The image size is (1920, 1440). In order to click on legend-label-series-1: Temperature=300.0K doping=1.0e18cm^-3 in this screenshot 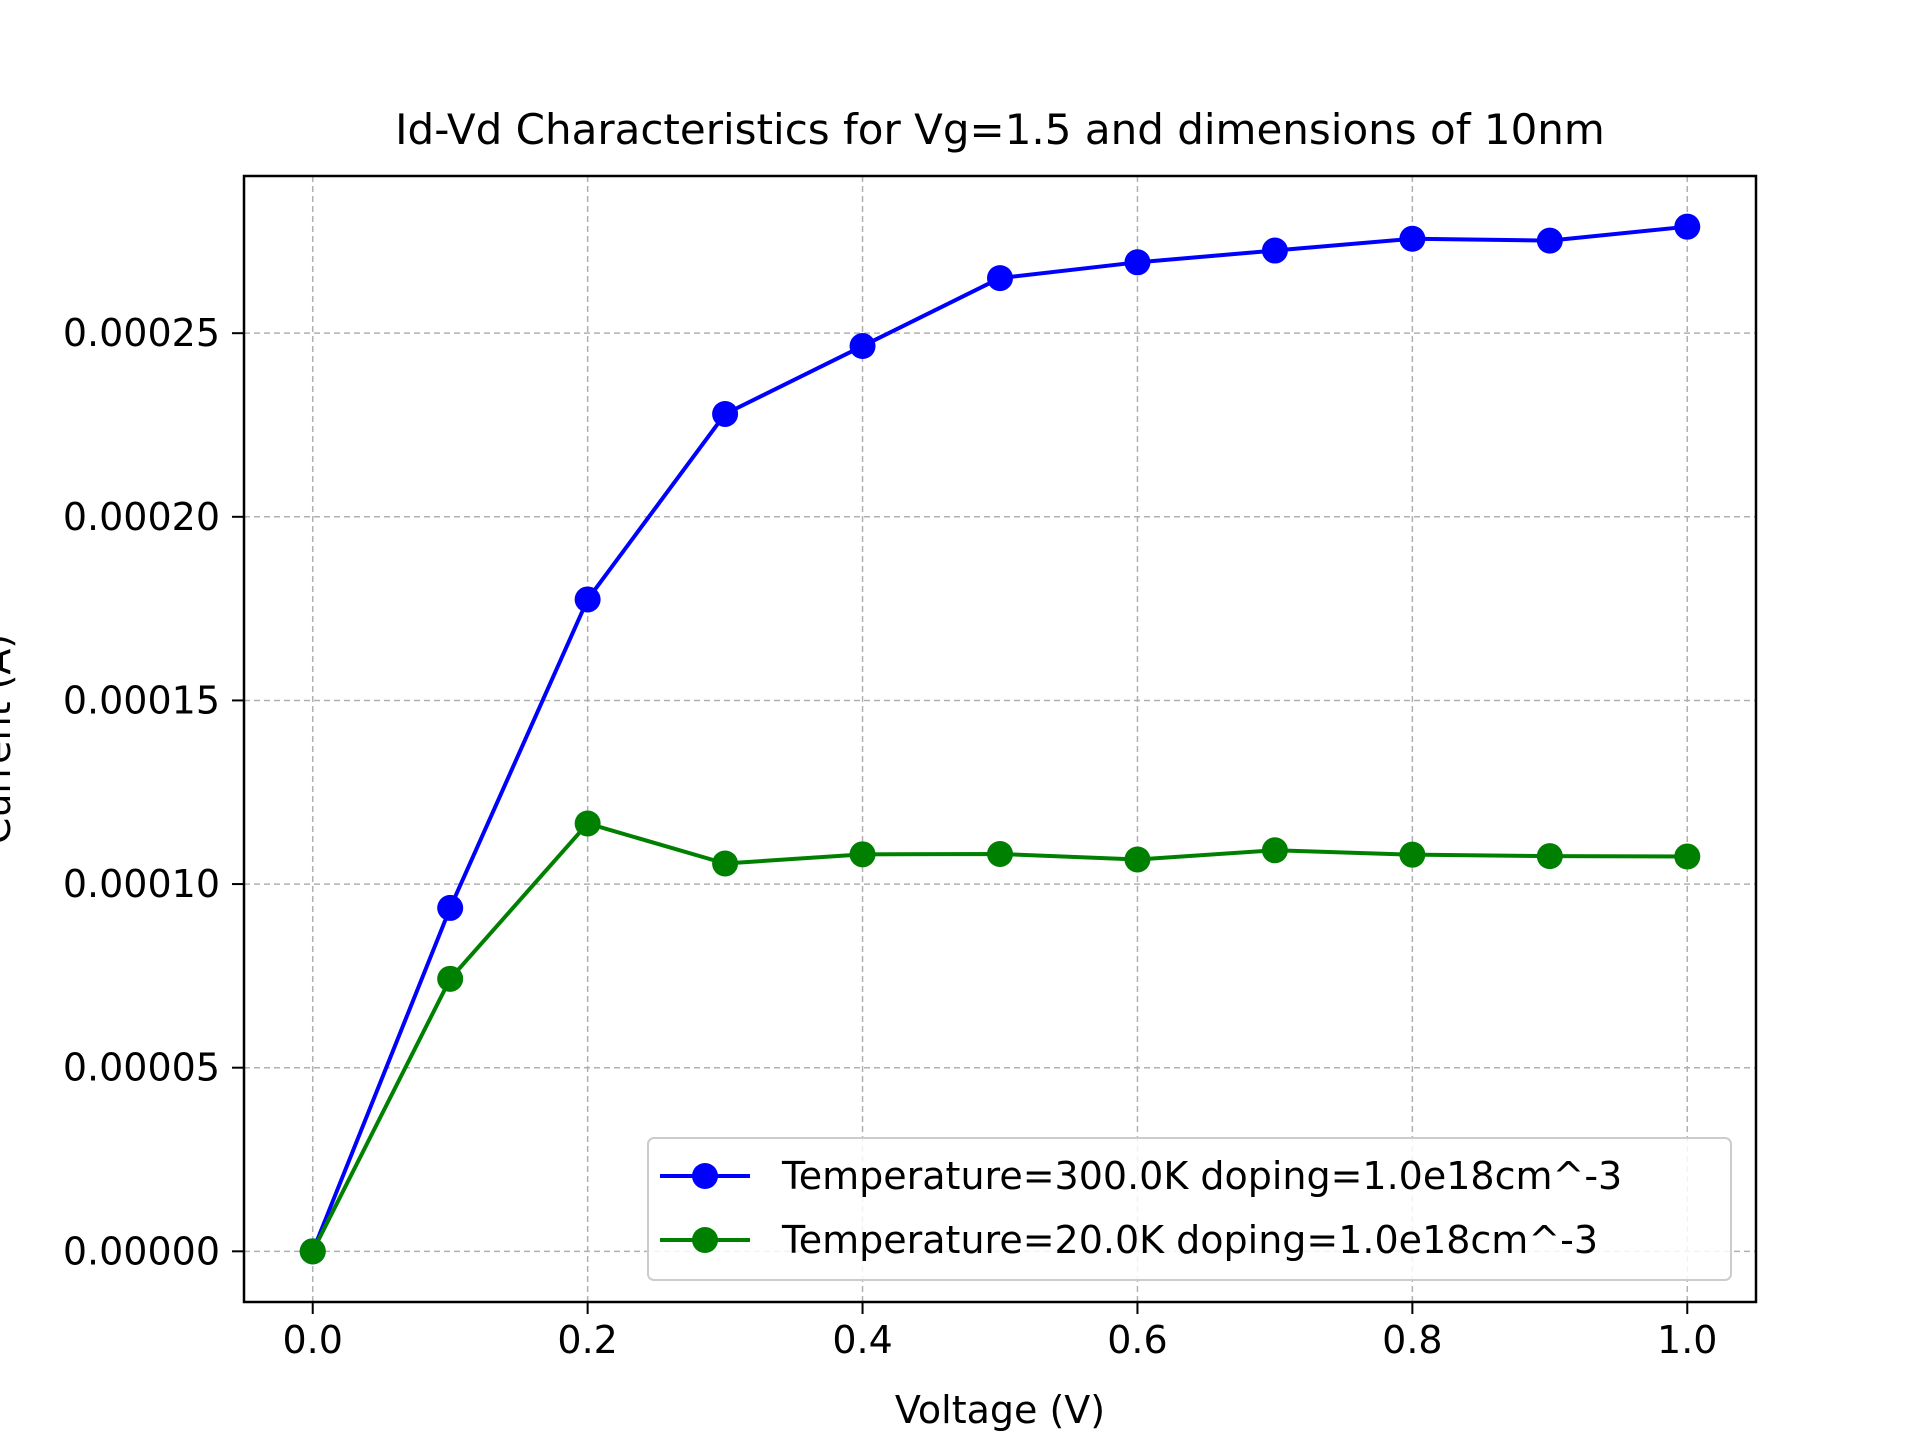, I will do `click(1201, 1176)`.